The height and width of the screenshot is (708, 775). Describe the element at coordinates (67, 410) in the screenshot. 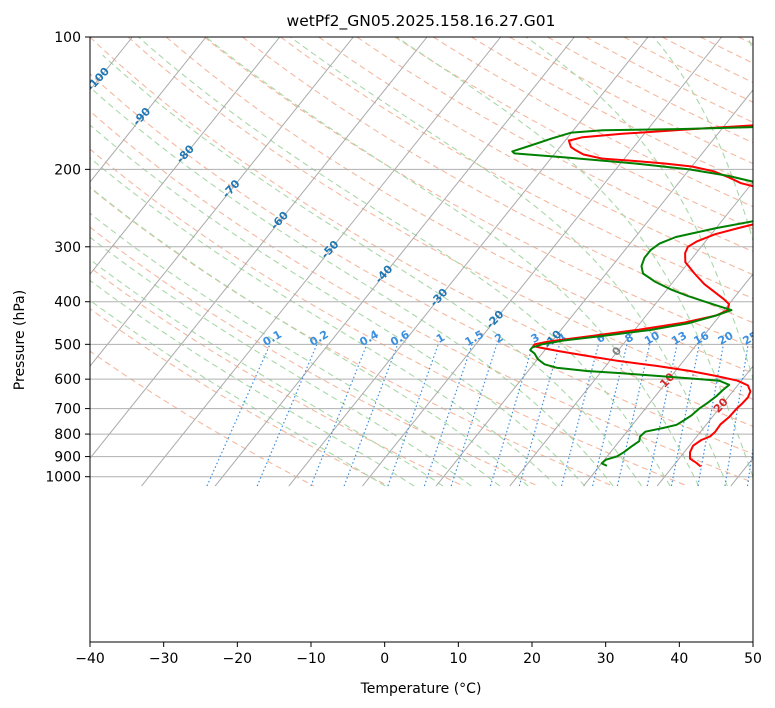

I see `y-tick-label: 700` at that location.